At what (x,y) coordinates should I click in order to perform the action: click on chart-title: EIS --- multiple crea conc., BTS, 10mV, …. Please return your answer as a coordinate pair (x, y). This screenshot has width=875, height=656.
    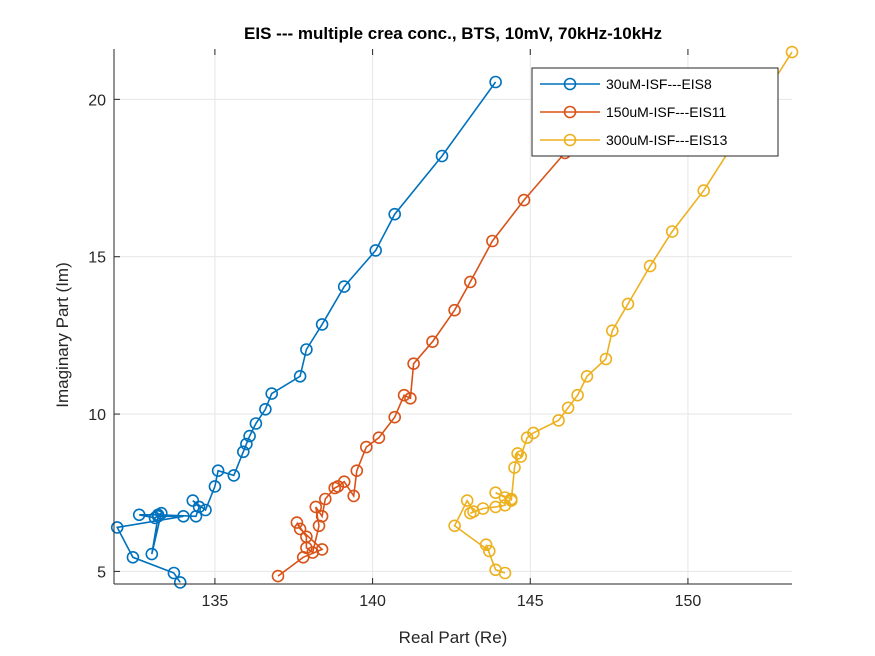
    Looking at the image, I should click on (453, 33).